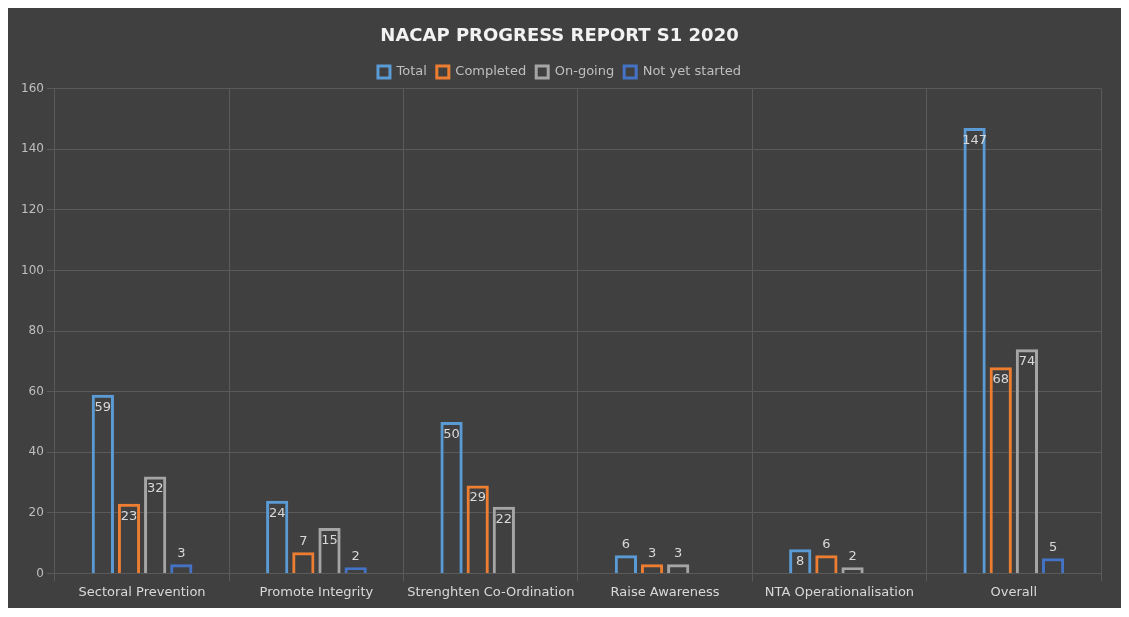 The image size is (1129, 617). Describe the element at coordinates (504, 518) in the screenshot. I see `data-label: 22` at that location.